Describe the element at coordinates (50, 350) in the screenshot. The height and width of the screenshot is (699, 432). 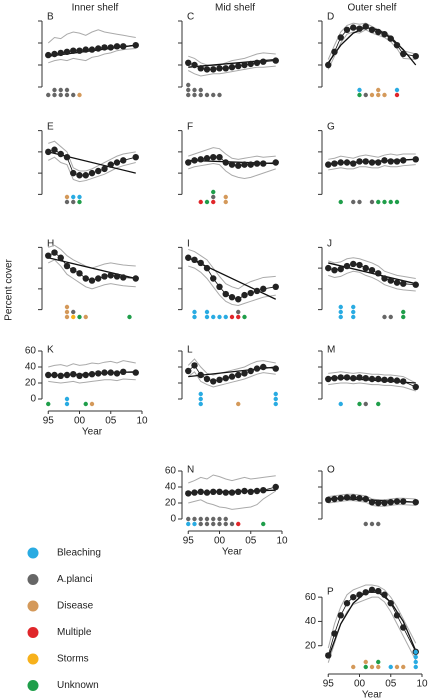
I see `panel-label: K` at that location.